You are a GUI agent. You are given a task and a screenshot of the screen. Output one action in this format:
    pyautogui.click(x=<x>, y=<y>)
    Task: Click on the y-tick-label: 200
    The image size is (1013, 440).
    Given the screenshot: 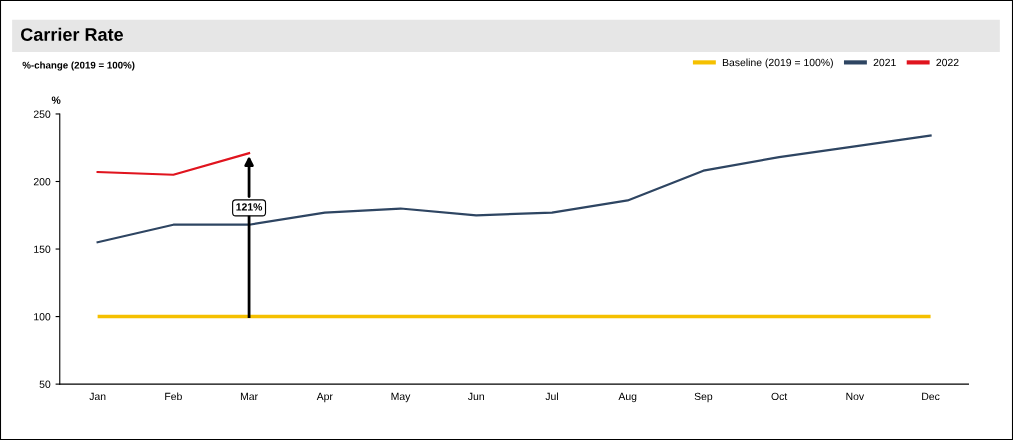 What is the action you would take?
    pyautogui.click(x=42, y=182)
    